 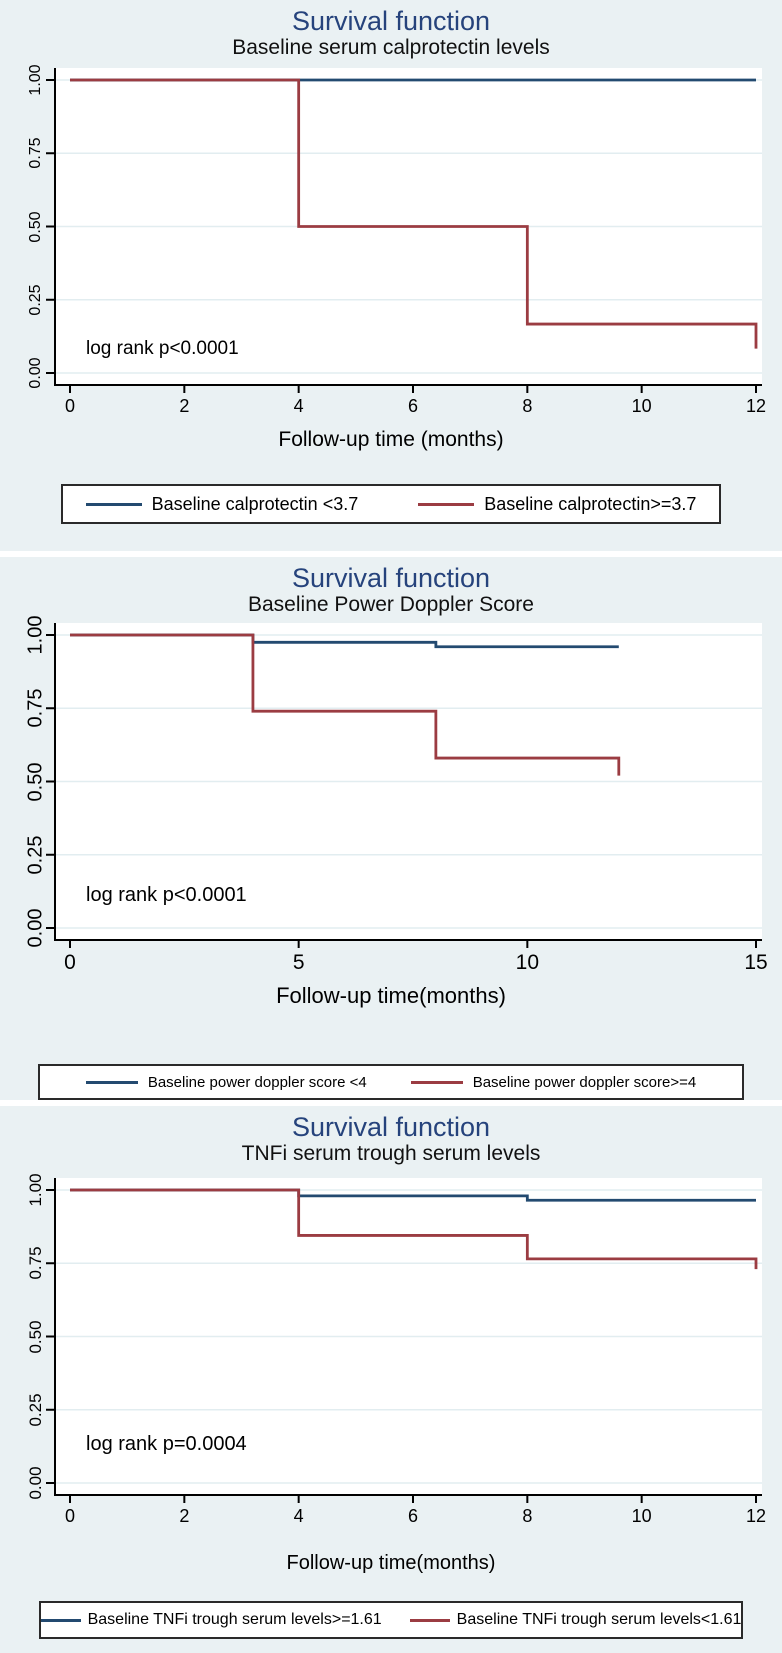 I want to click on legend-entry: Baseline TNFi trough serum levels<1.61, so click(x=575, y=1620).